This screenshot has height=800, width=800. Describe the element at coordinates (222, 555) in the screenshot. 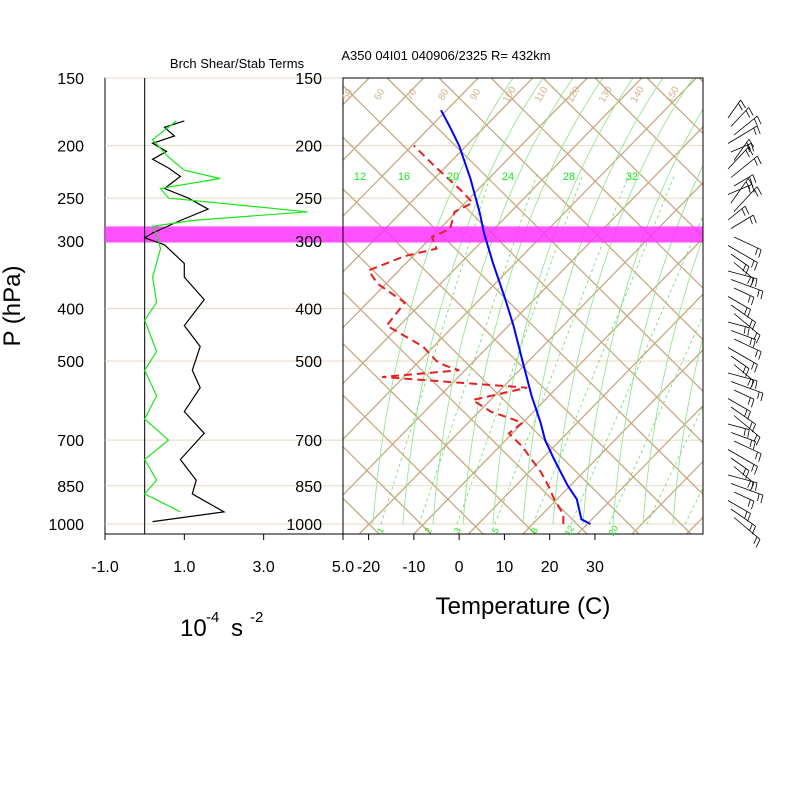

I see `left-x-tick-labels: -1.0 1.0 3.0 5.0` at that location.